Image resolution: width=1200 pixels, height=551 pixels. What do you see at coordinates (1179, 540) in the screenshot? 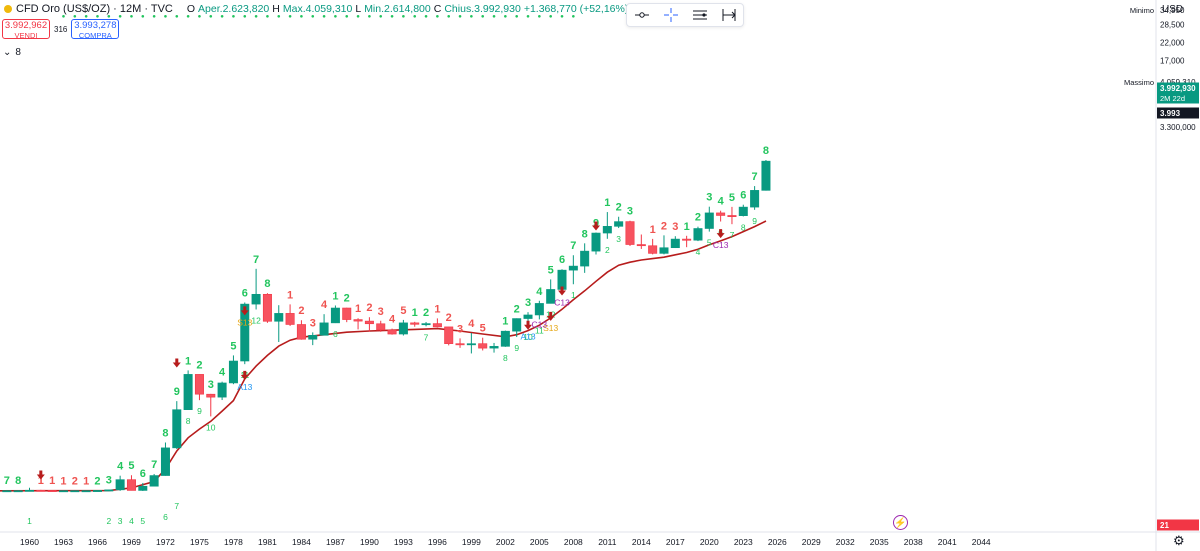
I see `settings-icon: ⚙` at bounding box center [1179, 540].